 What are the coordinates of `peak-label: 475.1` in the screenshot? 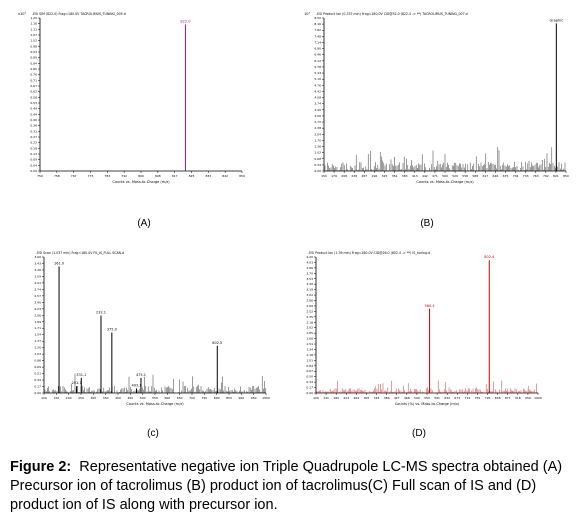 It's located at (141, 375).